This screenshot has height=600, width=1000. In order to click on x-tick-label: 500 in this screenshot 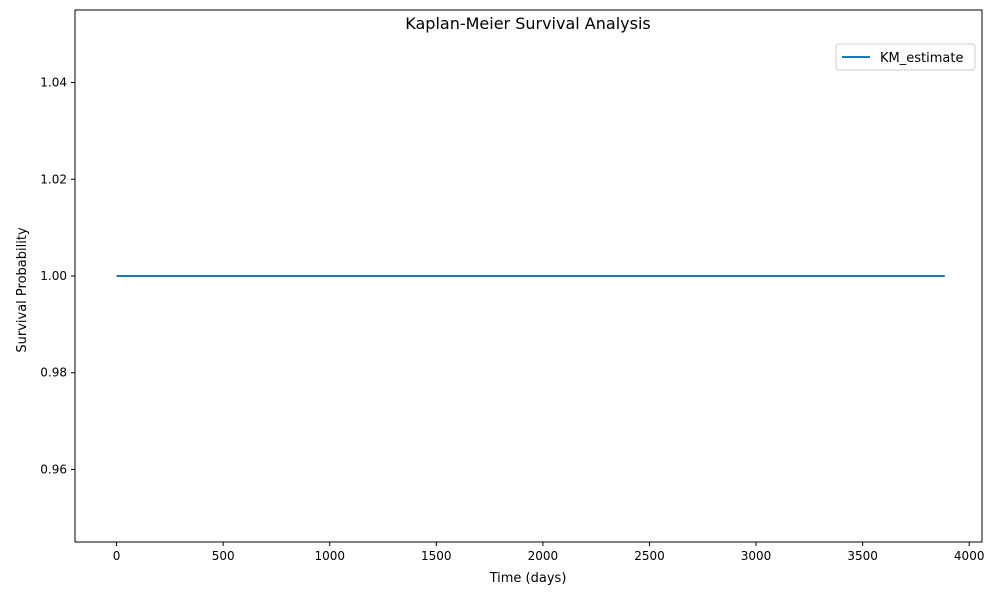, I will do `click(223, 556)`.